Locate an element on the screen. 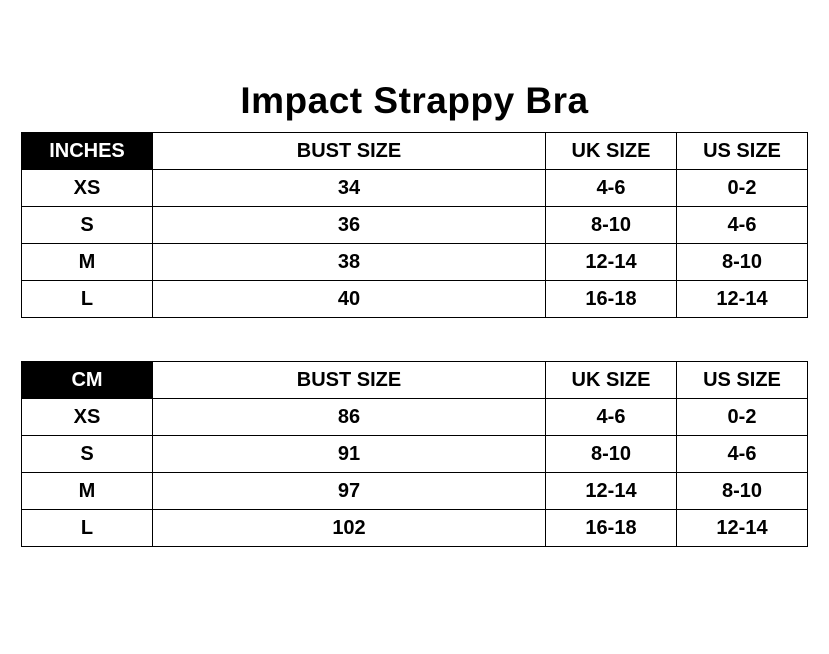  bust-cell: 102 is located at coordinates (349, 528).